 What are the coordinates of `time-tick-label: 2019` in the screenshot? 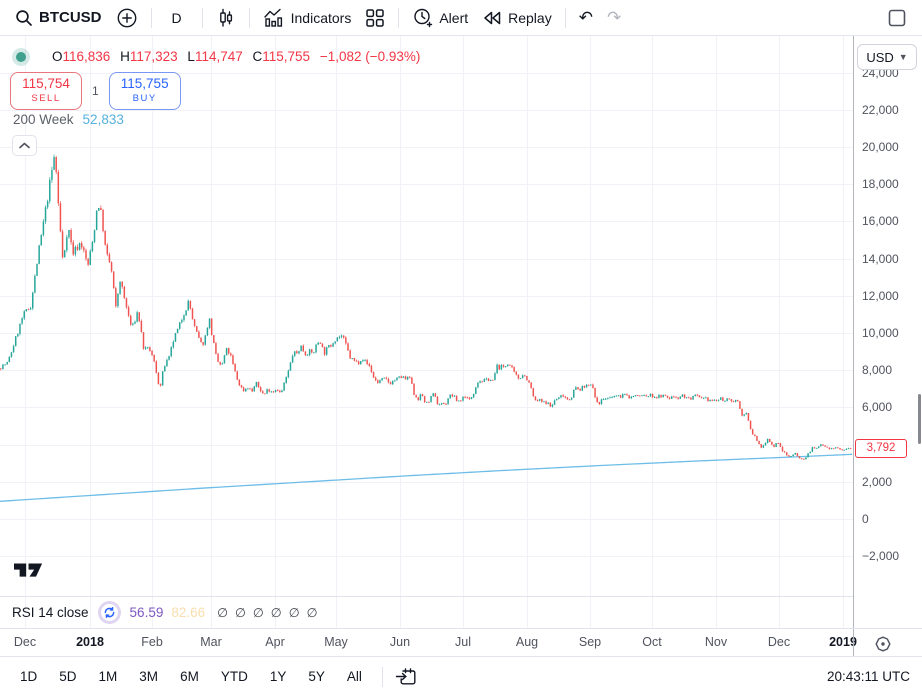 It's located at (843, 642).